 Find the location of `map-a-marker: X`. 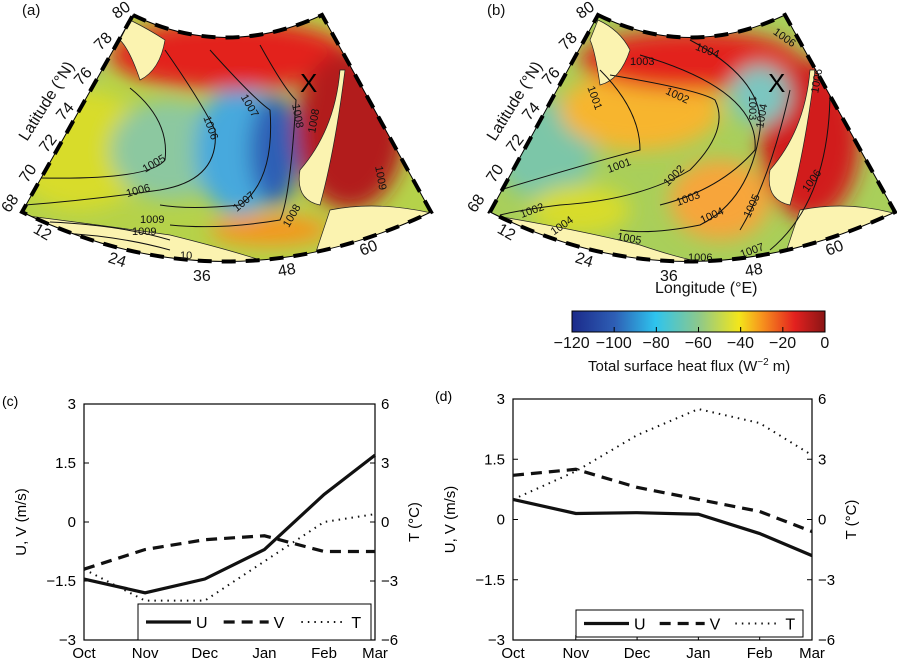

map-a-marker: X is located at coordinates (308, 83).